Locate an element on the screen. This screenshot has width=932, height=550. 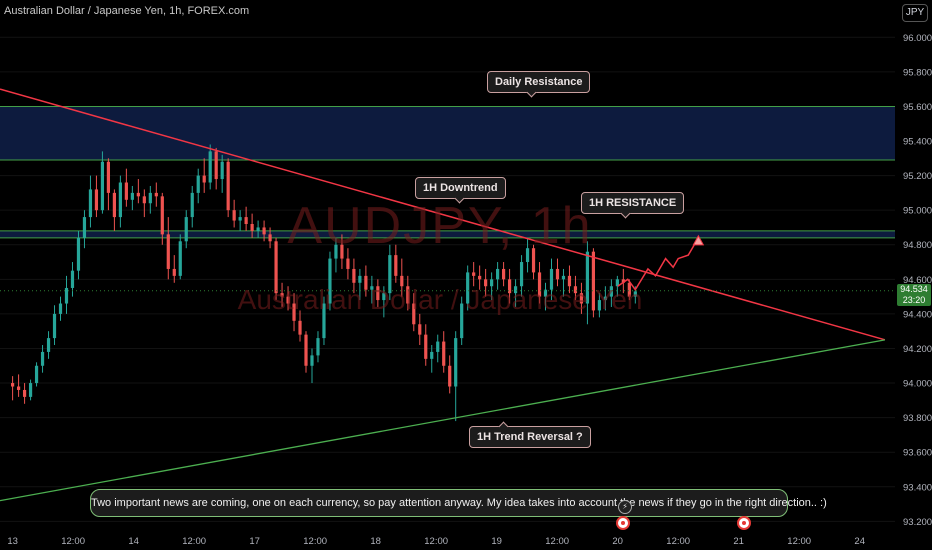
lightning-icon: ⚡ is located at coordinates (625, 507).